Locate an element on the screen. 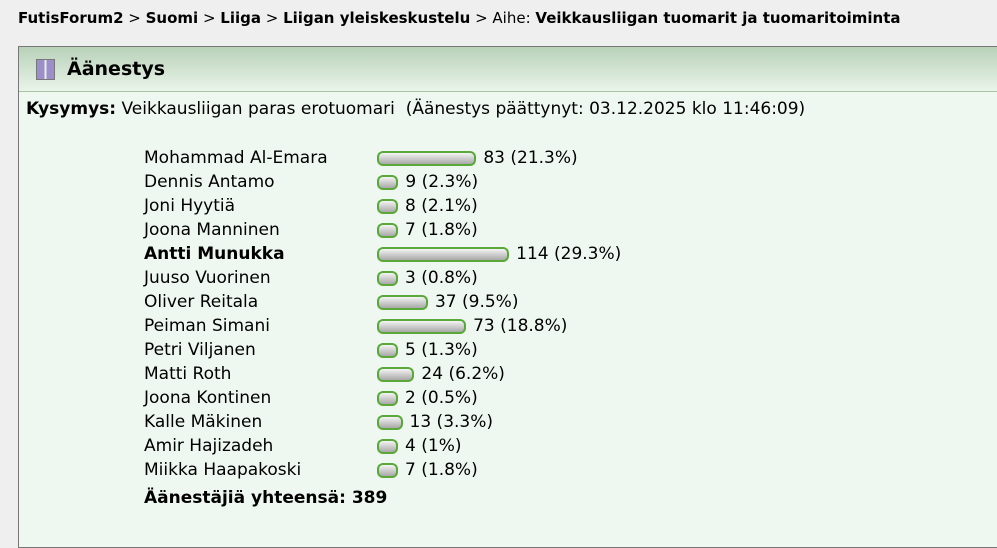  option-name: Joona Kontinen is located at coordinates (208, 398).